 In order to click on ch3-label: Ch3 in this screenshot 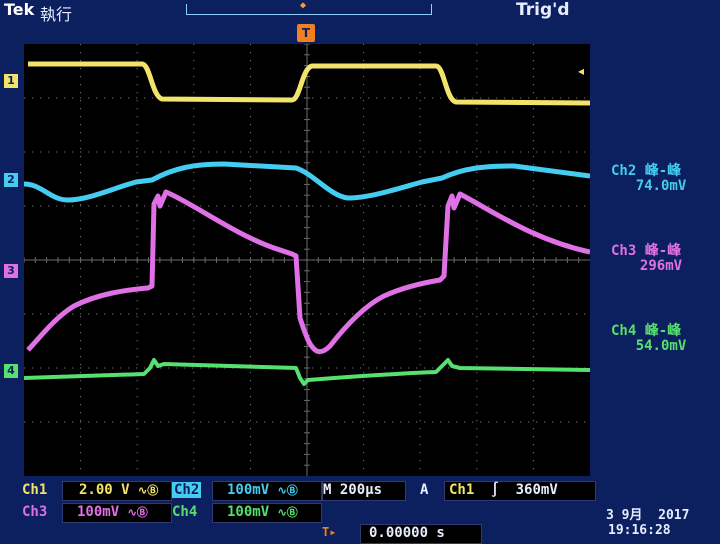, I will do `click(35, 512)`.